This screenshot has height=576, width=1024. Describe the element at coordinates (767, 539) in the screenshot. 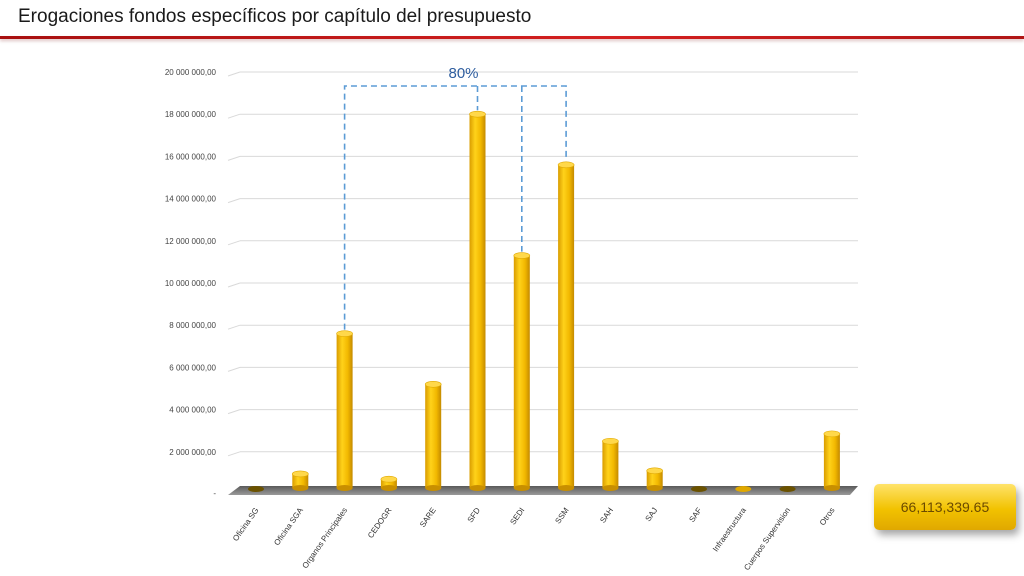

I see `x-tick-label: Cuerpos Supervision` at that location.